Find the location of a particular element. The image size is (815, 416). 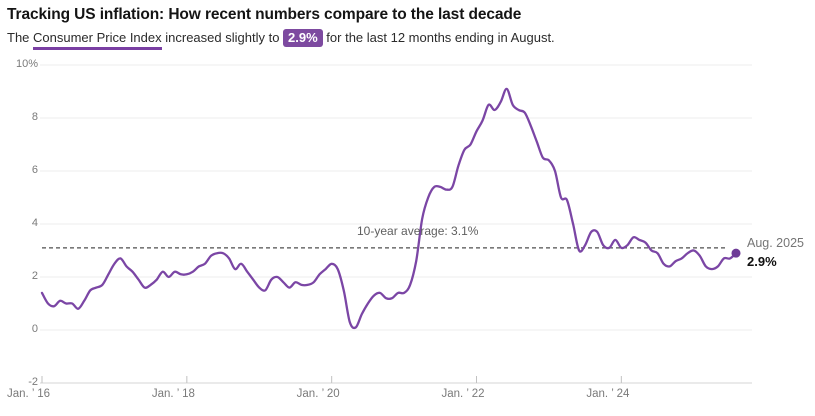

x-axis-label: Jan. ’ 22 is located at coordinates (463, 394).